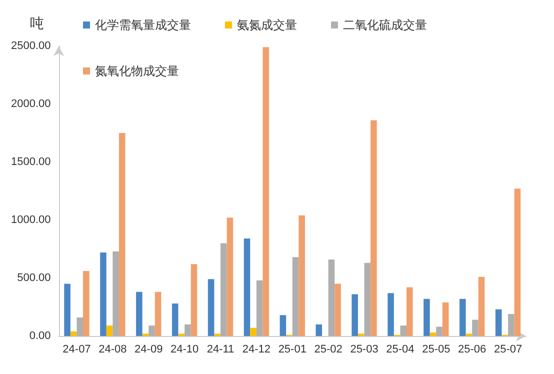 The height and width of the screenshot is (374, 554). What do you see at coordinates (385, 25) in the screenshot?
I see `legend-label: 二氧化硫成交量` at bounding box center [385, 25].